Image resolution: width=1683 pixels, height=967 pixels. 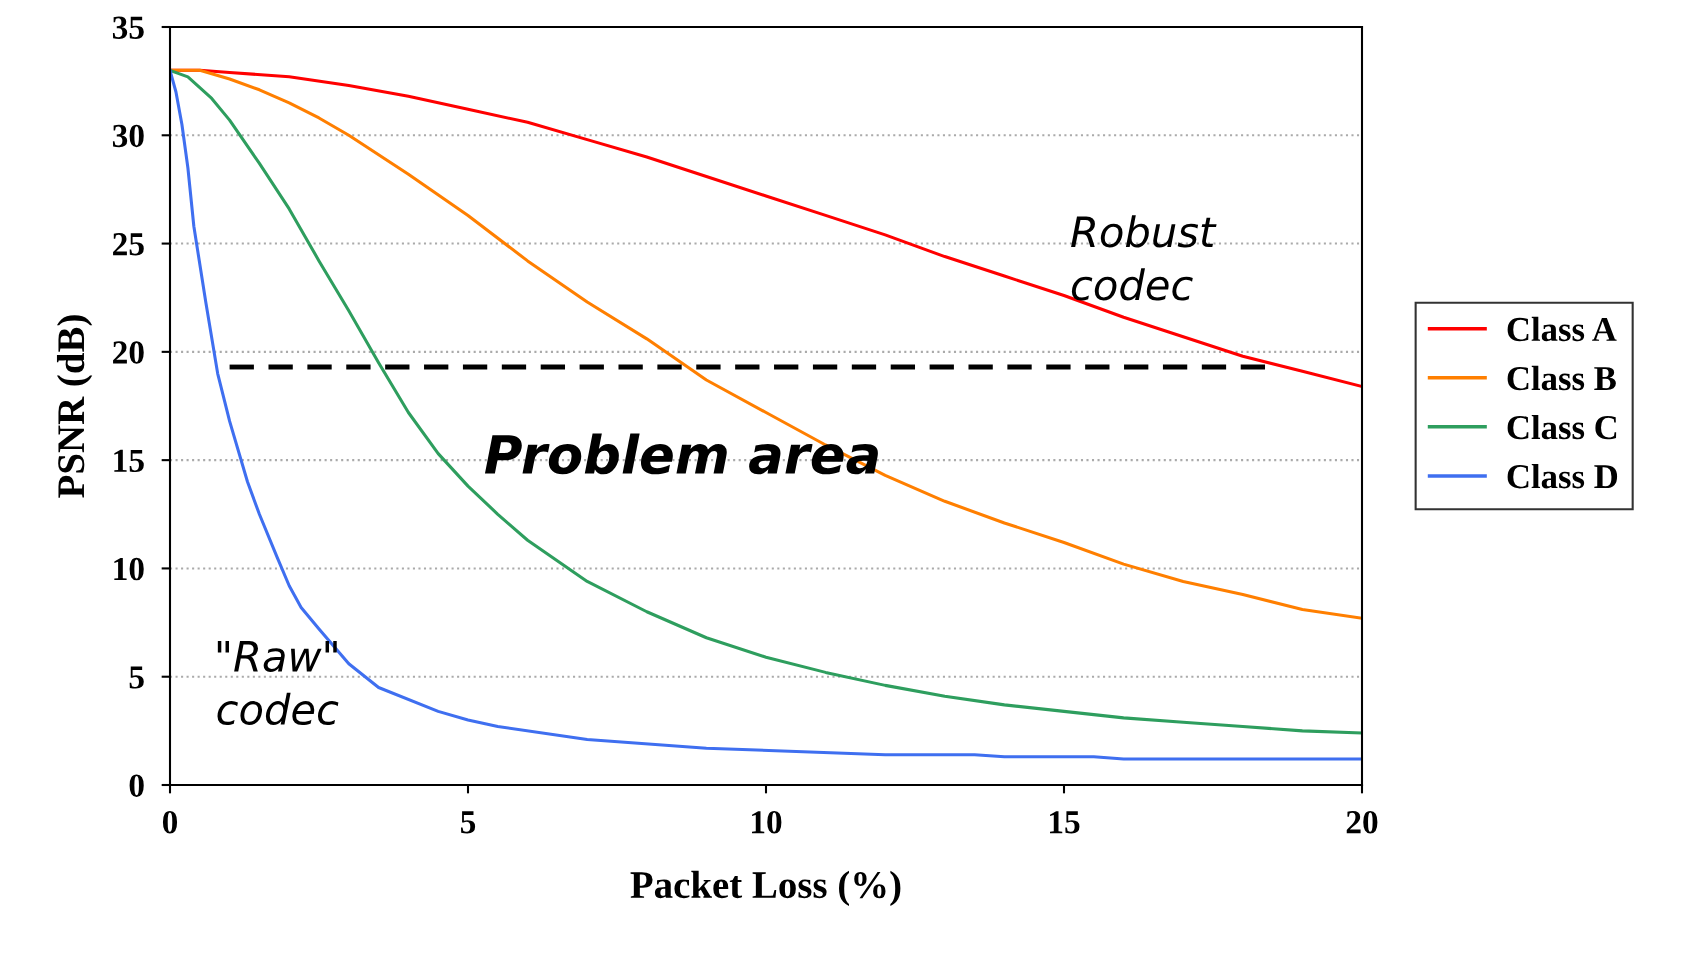 What do you see at coordinates (129, 461) in the screenshot?
I see `y-tick-label: 15` at bounding box center [129, 461].